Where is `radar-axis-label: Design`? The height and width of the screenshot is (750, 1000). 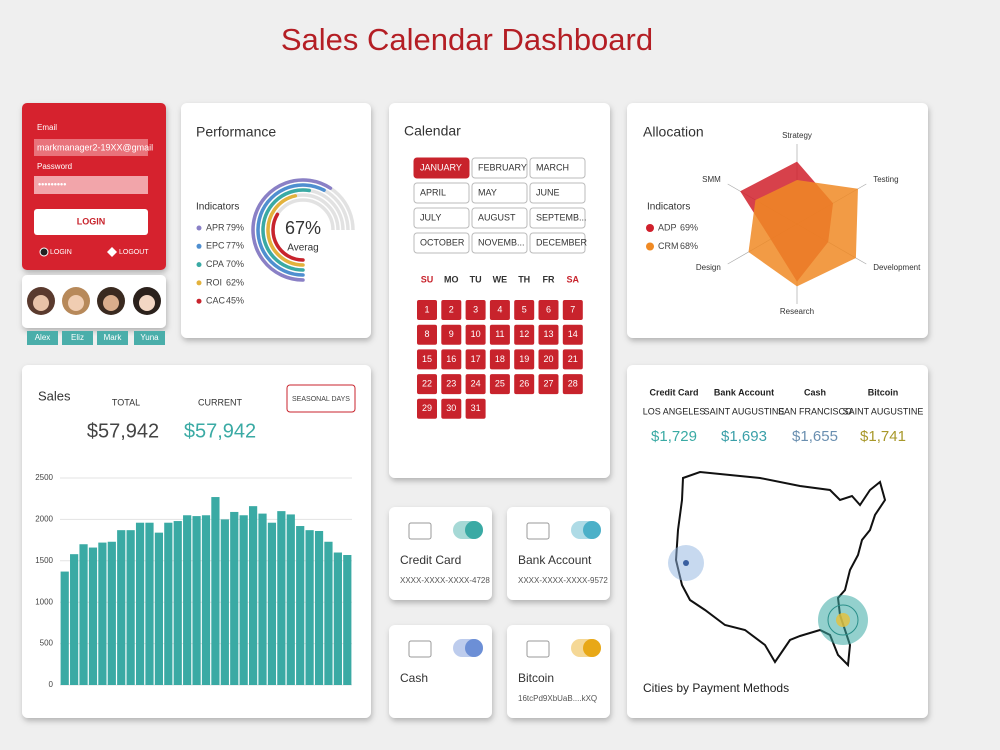 radar-axis-label: Design is located at coordinates (708, 267).